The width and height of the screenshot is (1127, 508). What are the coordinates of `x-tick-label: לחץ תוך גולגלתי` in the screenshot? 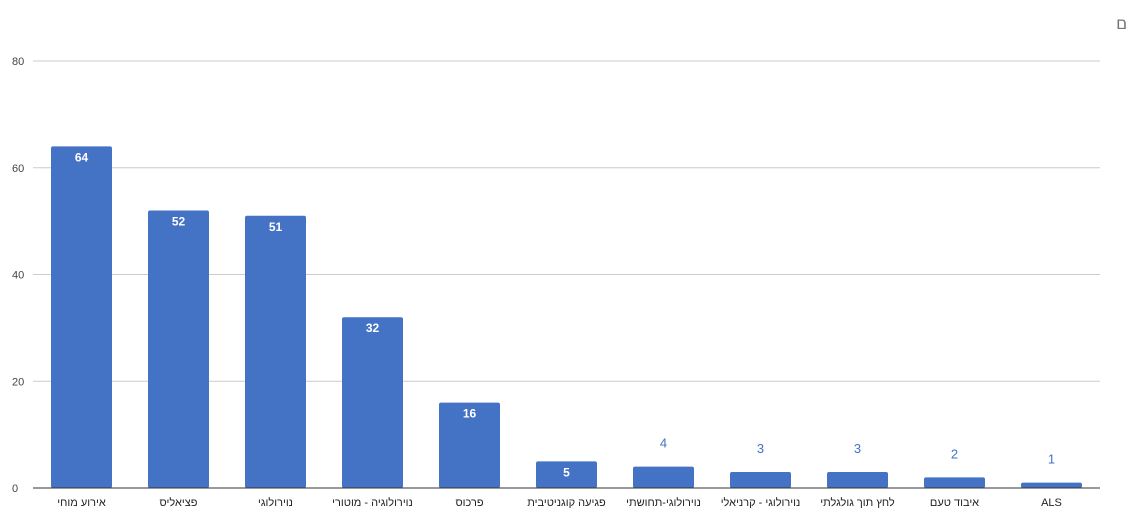 It's located at (857, 502).